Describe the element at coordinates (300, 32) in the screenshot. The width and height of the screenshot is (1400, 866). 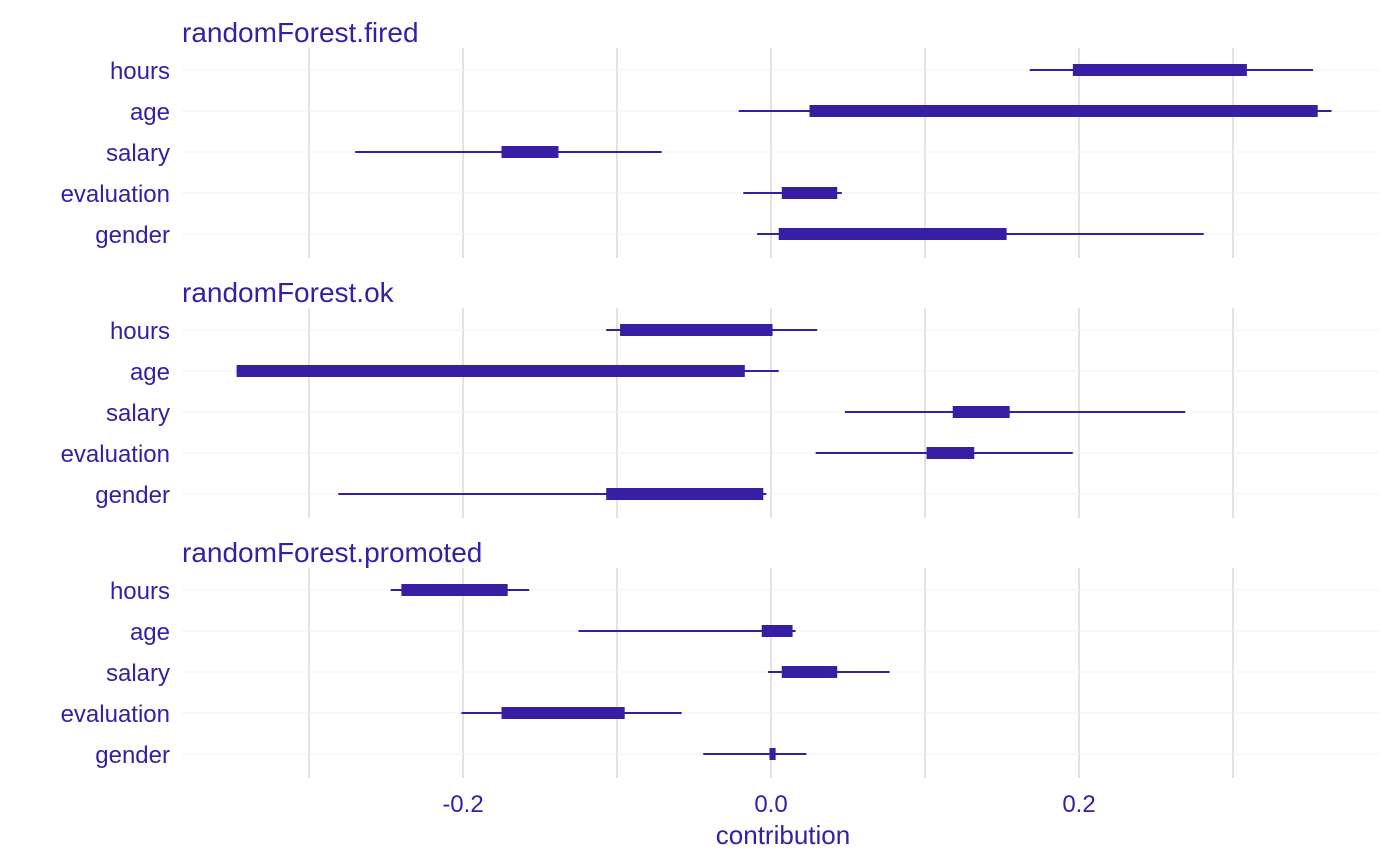
I see `panel-title: randomForest.fired` at that location.